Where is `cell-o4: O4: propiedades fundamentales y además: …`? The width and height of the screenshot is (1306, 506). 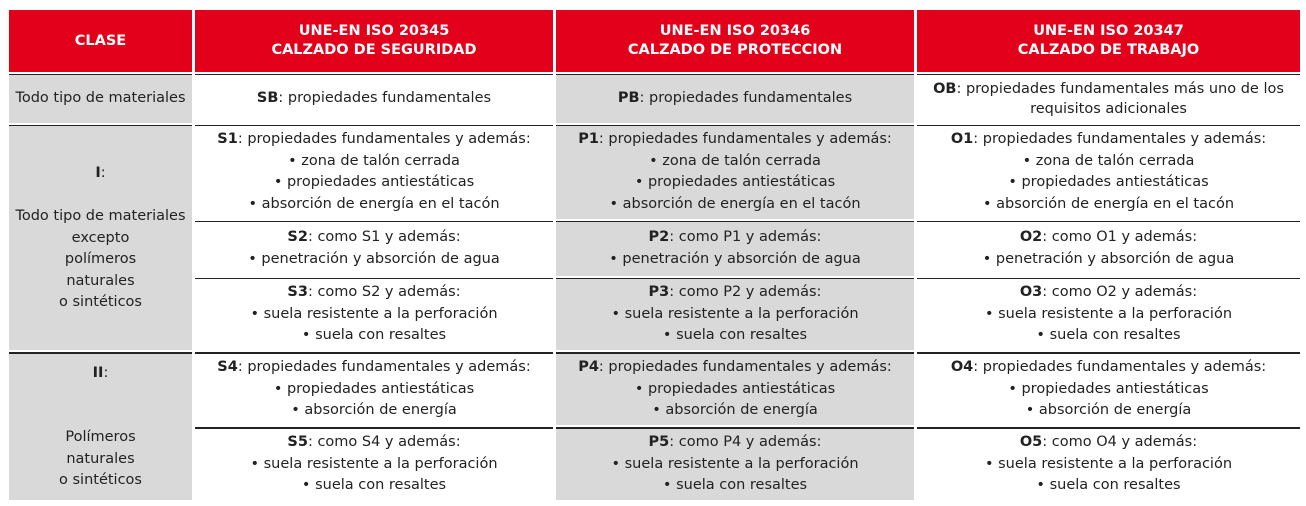 cell-o4: O4: propiedades fundamentales y además: … is located at coordinates (1108, 388).